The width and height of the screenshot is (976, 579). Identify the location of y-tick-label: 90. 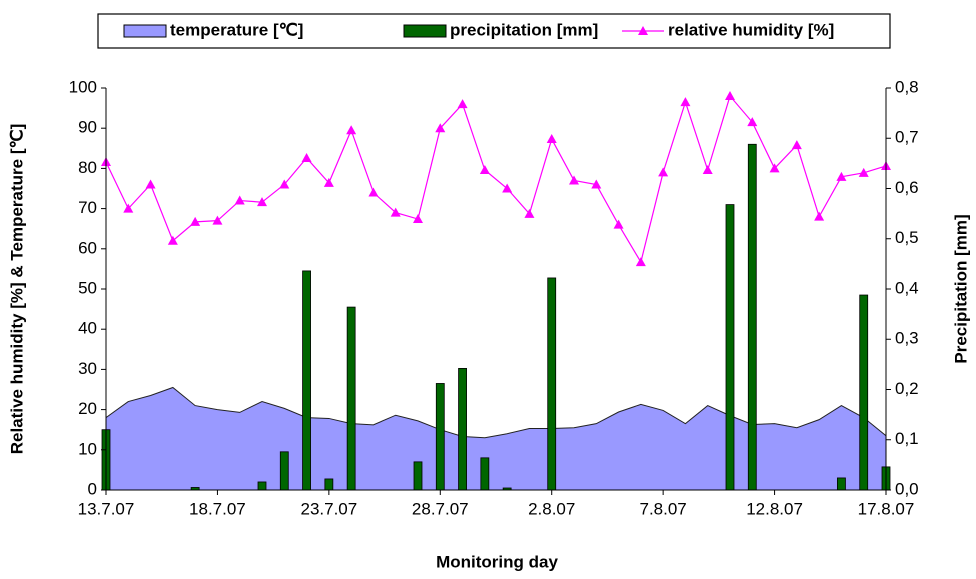
(87, 127).